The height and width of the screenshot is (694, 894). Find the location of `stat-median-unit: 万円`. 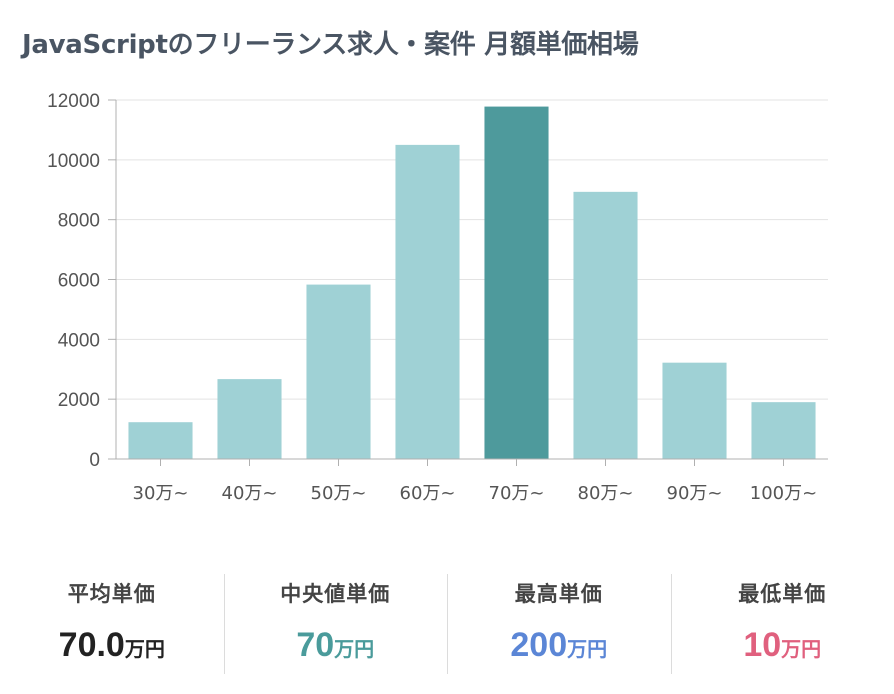

stat-median-unit: 万円 is located at coordinates (354, 649).